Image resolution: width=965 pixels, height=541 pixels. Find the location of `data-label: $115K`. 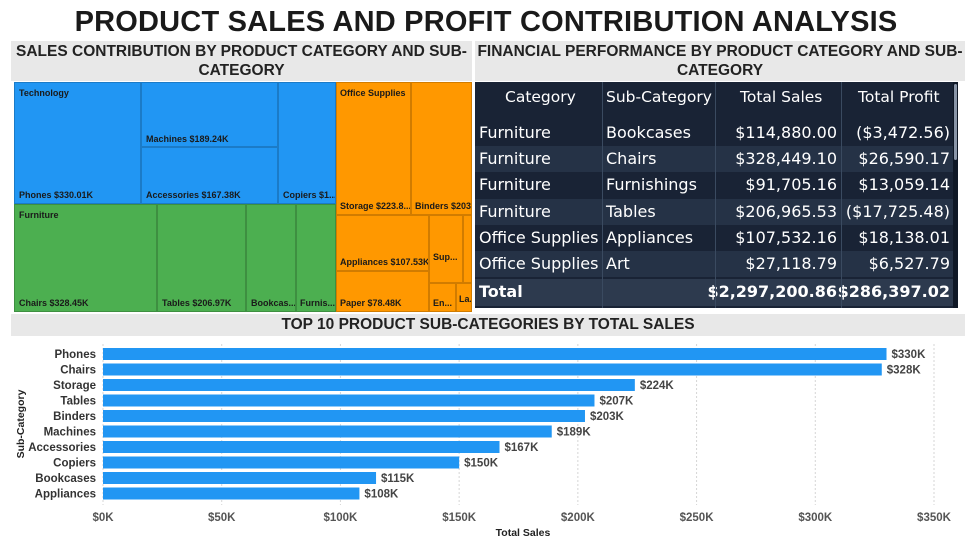

data-label: $115K is located at coordinates (398, 479).